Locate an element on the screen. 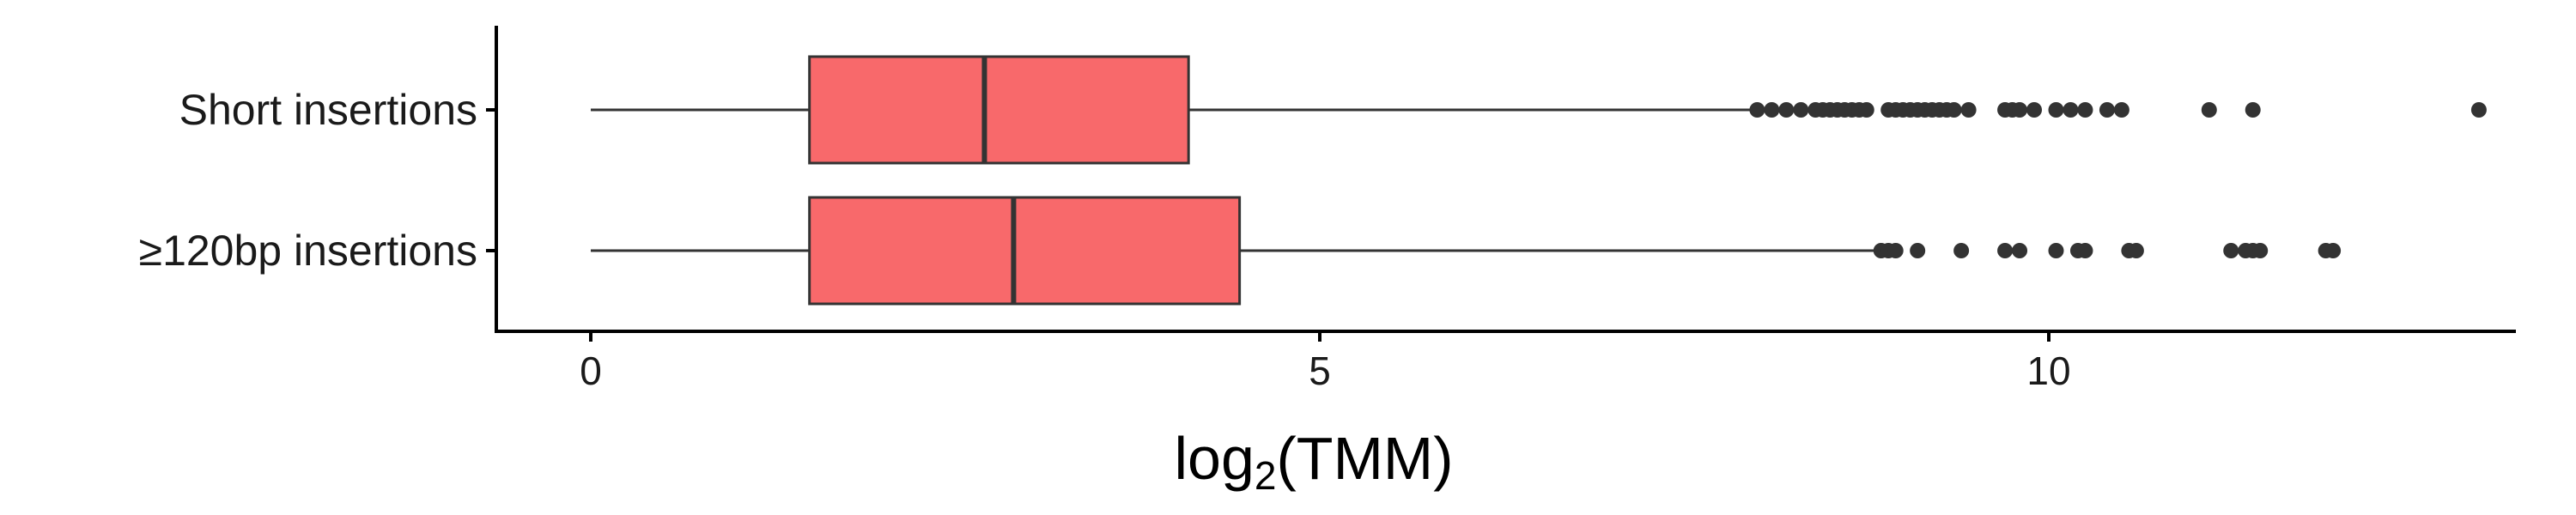 The height and width of the screenshot is (515, 2576). x-axis-title-arg: (TMM) is located at coordinates (1365, 458).